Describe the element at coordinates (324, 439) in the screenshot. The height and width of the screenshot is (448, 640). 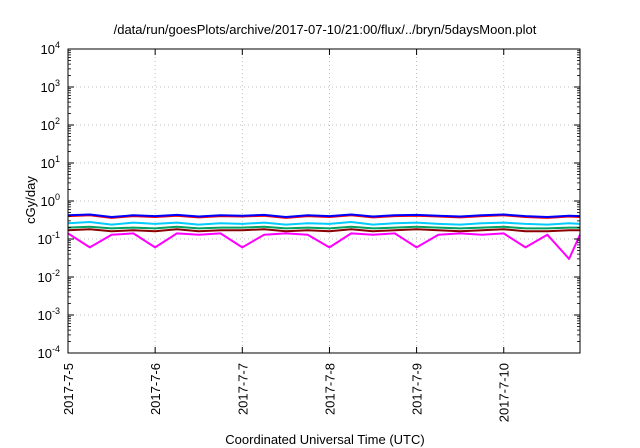
I see `x-axis-label: Coordinated Universal Time (UTC)` at that location.